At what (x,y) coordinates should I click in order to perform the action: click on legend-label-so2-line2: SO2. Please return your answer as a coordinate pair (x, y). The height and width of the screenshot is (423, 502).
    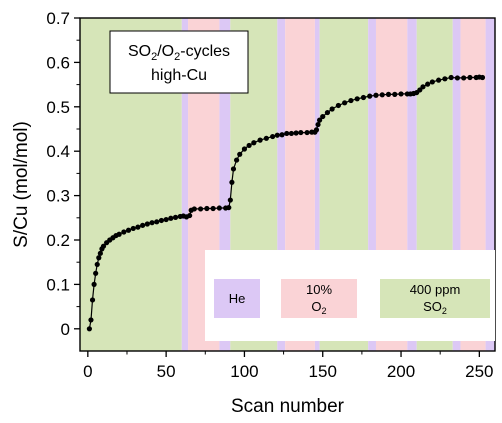
    Looking at the image, I should click on (435, 307).